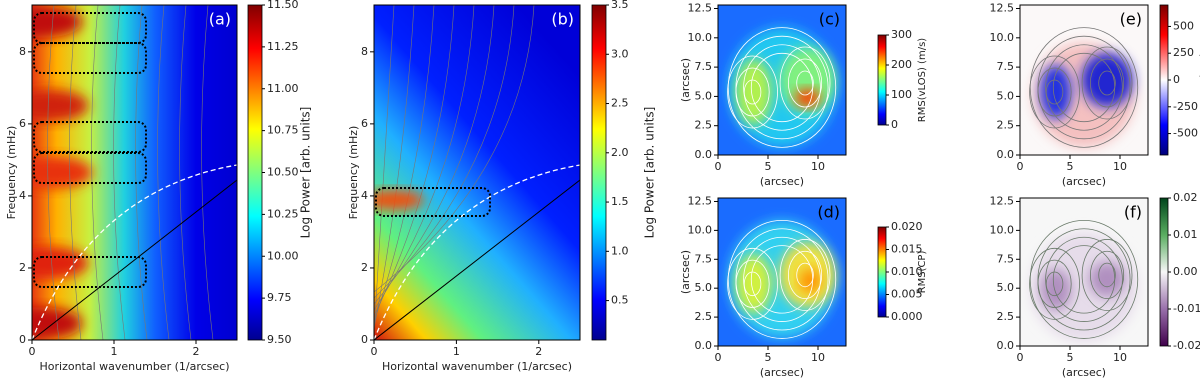 The image size is (1200, 382). What do you see at coordinates (283, 255) in the screenshot?
I see `colorbar-tick-label: 10.00` at bounding box center [283, 255].